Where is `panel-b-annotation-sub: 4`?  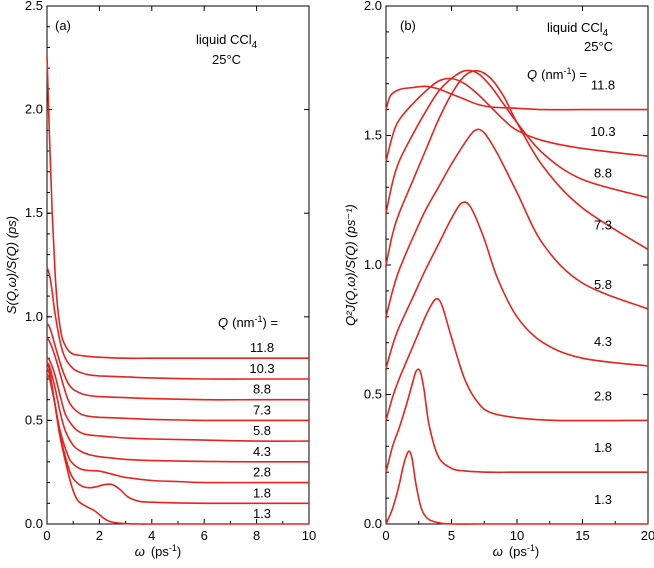
panel-b-annotation-sub: 4 is located at coordinates (606, 33).